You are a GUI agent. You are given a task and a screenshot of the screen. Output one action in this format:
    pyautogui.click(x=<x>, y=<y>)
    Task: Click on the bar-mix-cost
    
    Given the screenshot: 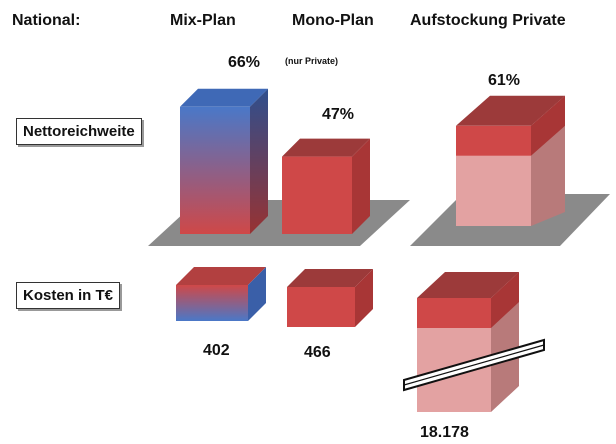 What is the action you would take?
    pyautogui.click(x=212, y=303)
    